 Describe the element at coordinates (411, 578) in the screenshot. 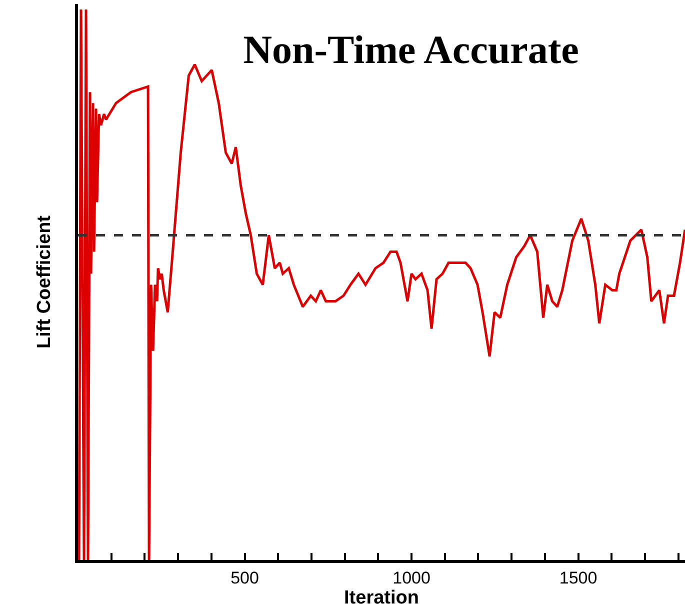

I see `x-tick-label: 1000` at that location.